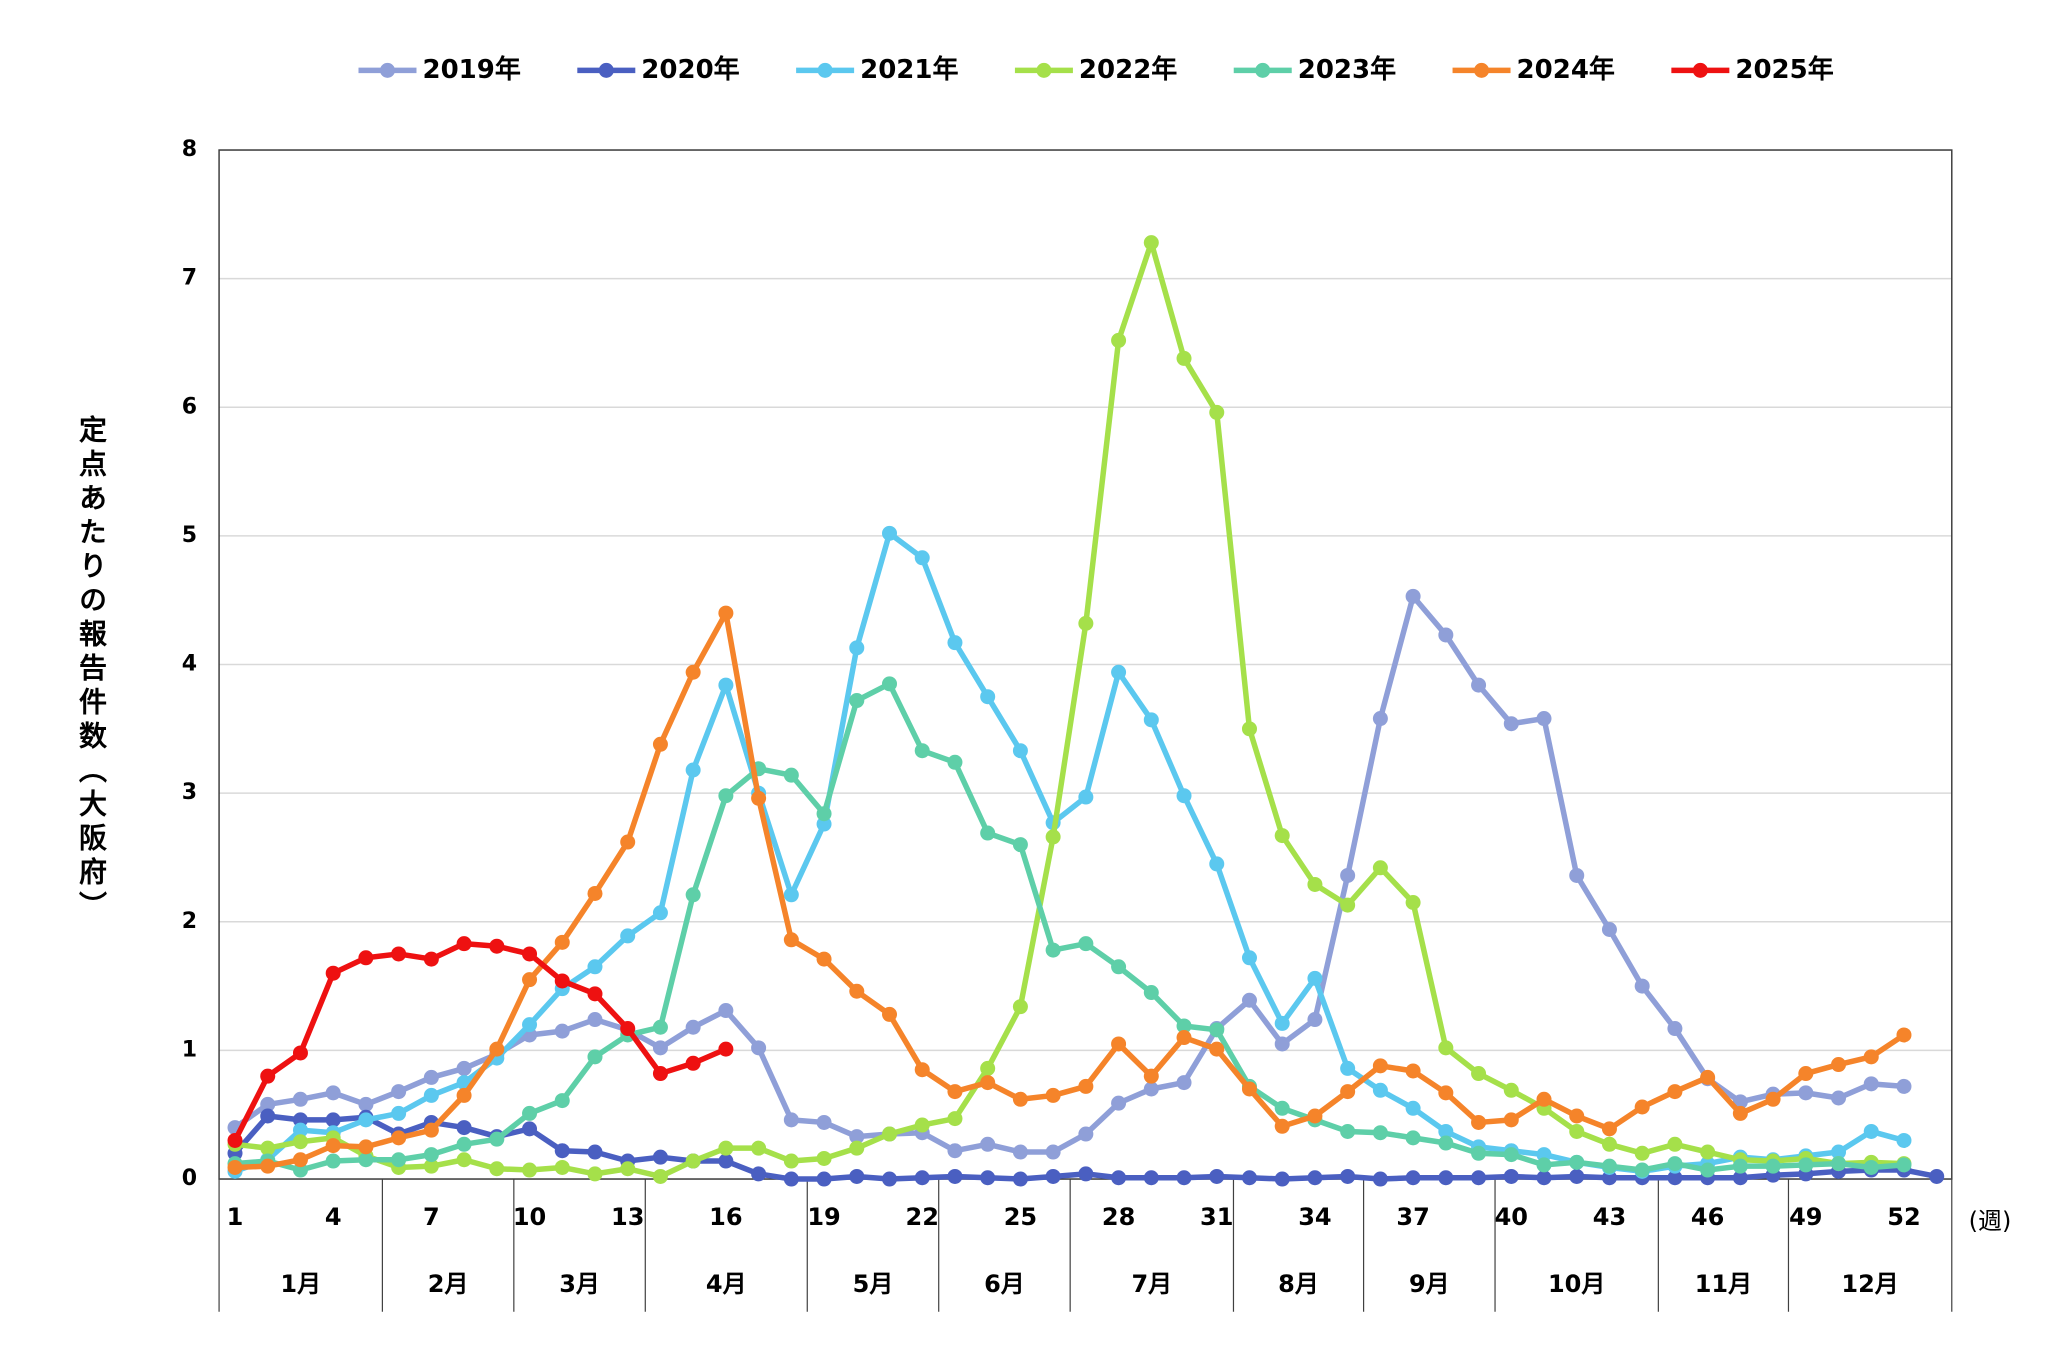  Describe the element at coordinates (431, 1217) in the screenshot. I see `x-tick-label: 7` at that location.